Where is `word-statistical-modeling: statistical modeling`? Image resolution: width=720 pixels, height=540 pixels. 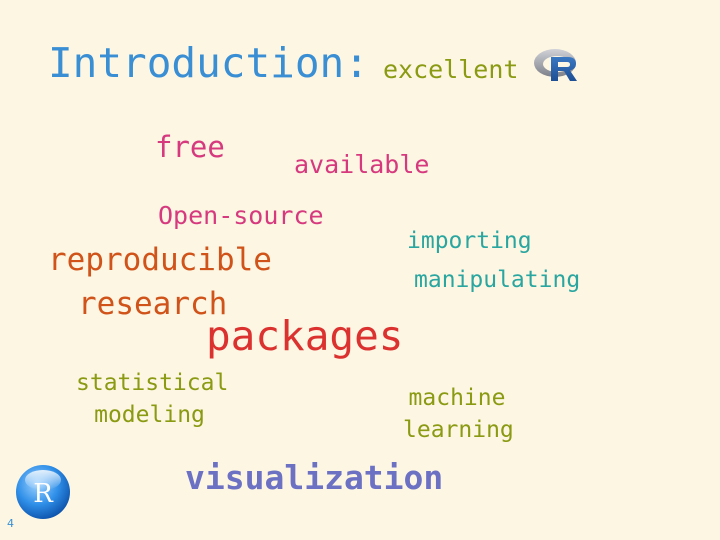
word-statistical-modeling: statistical modeling is located at coordinates (152, 399).